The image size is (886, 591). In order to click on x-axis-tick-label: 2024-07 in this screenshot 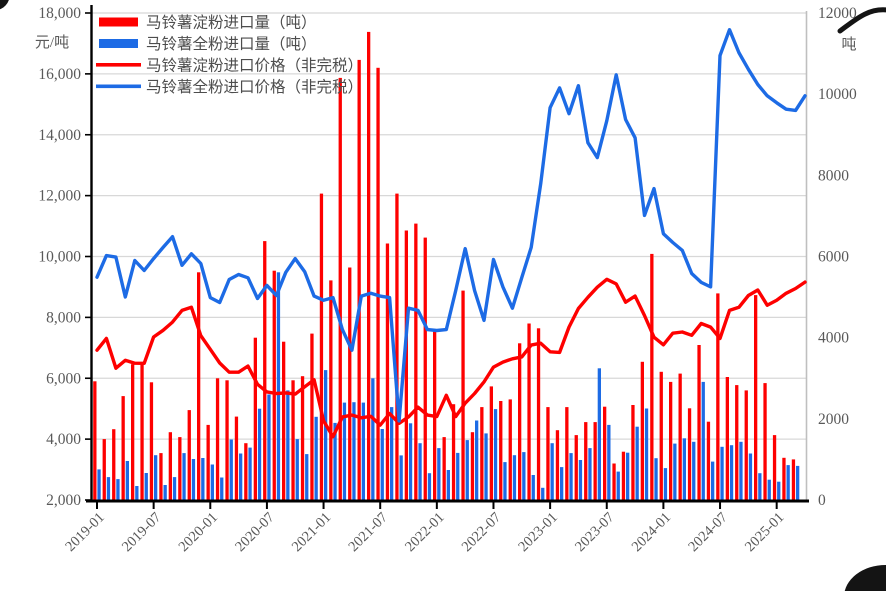, I will do `click(707, 532)`.